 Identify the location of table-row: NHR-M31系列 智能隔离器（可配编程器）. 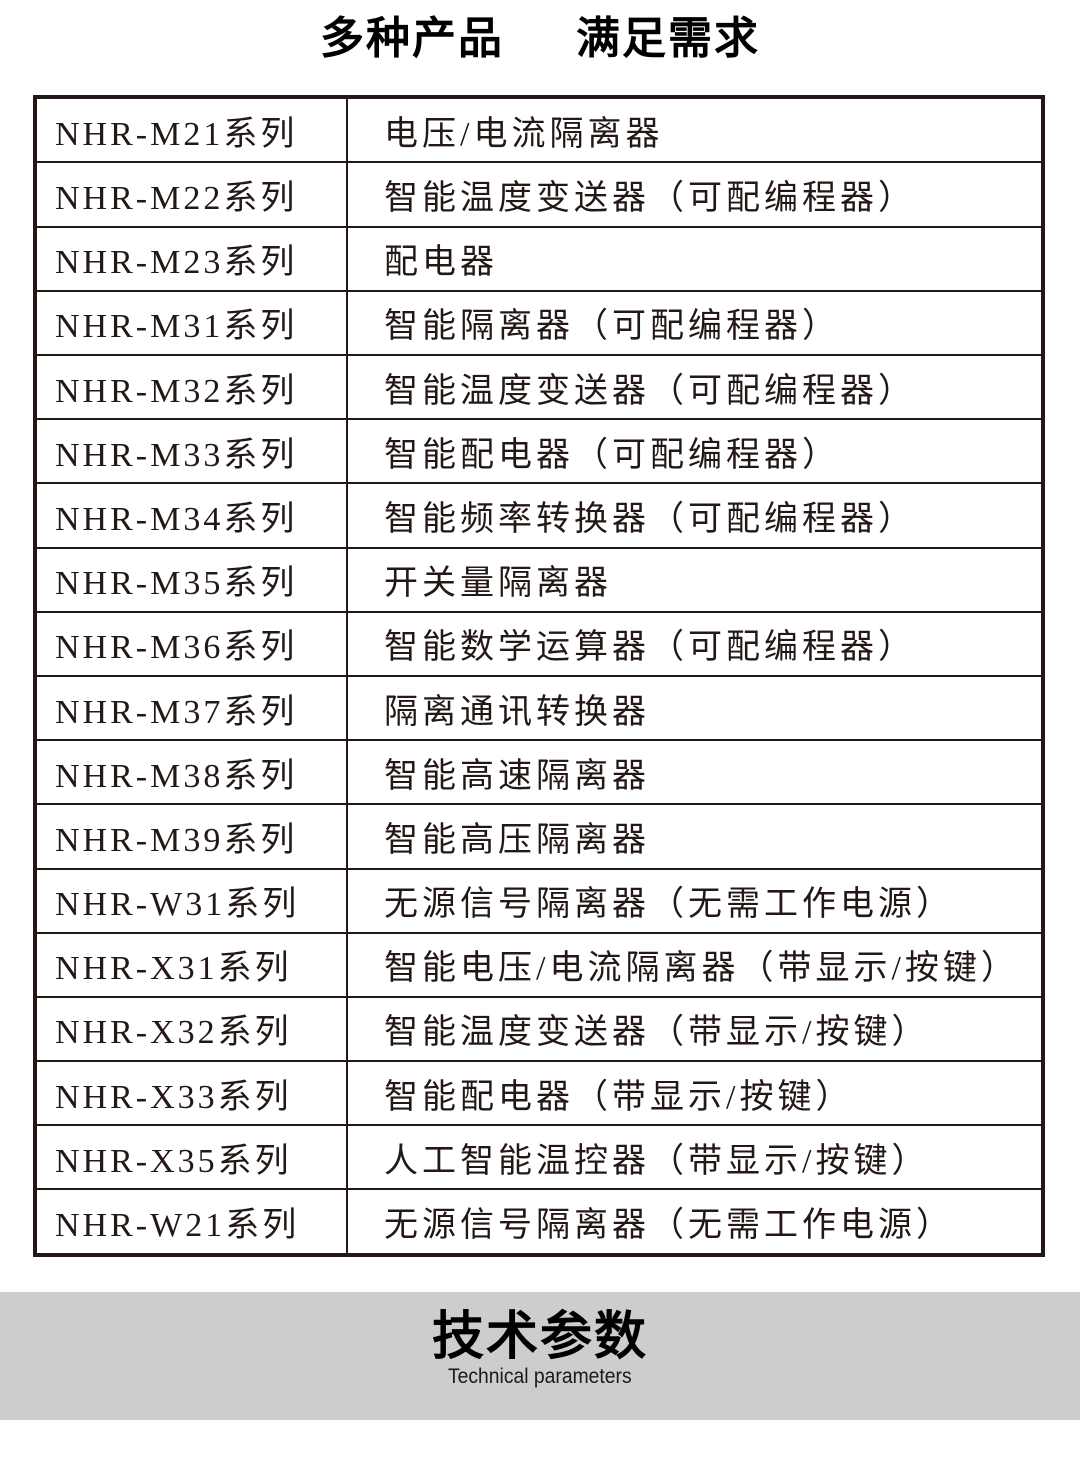
(539, 323).